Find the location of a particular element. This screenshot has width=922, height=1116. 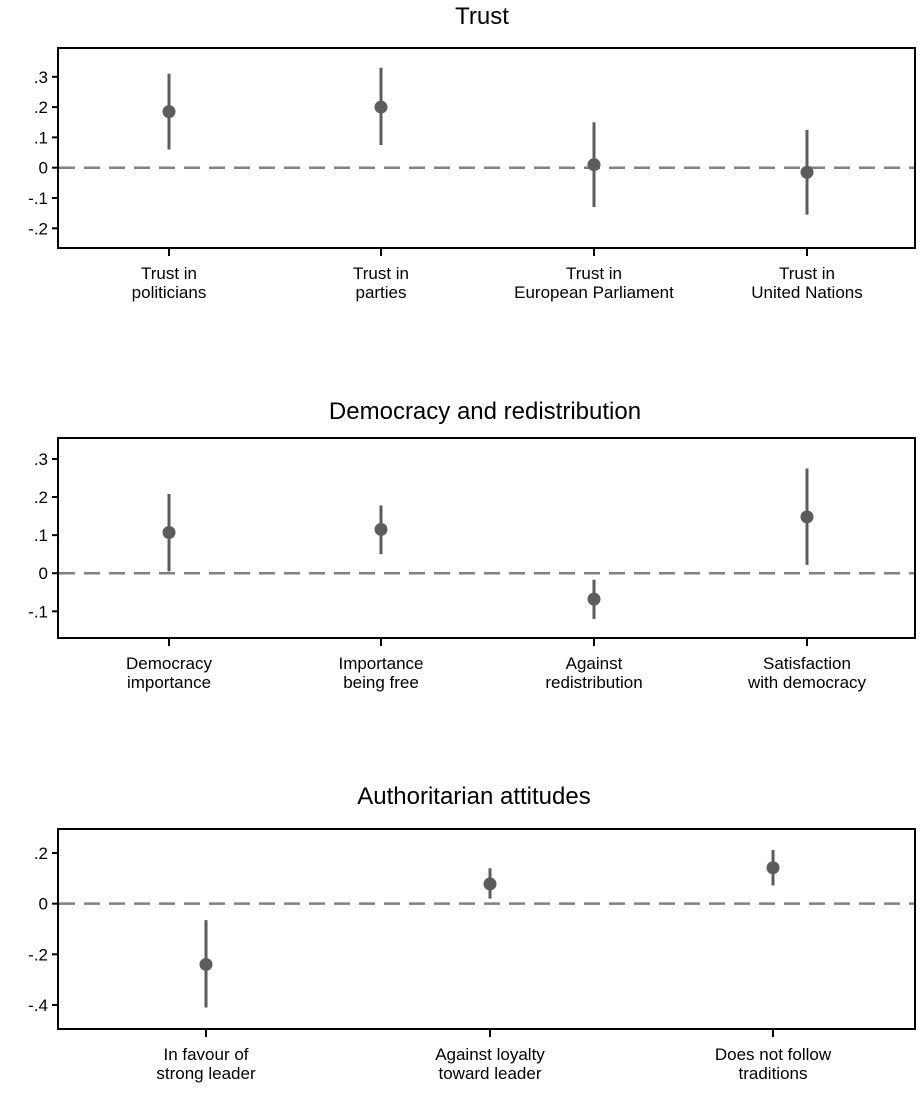

x-tick-label: being free is located at coordinates (381, 682).